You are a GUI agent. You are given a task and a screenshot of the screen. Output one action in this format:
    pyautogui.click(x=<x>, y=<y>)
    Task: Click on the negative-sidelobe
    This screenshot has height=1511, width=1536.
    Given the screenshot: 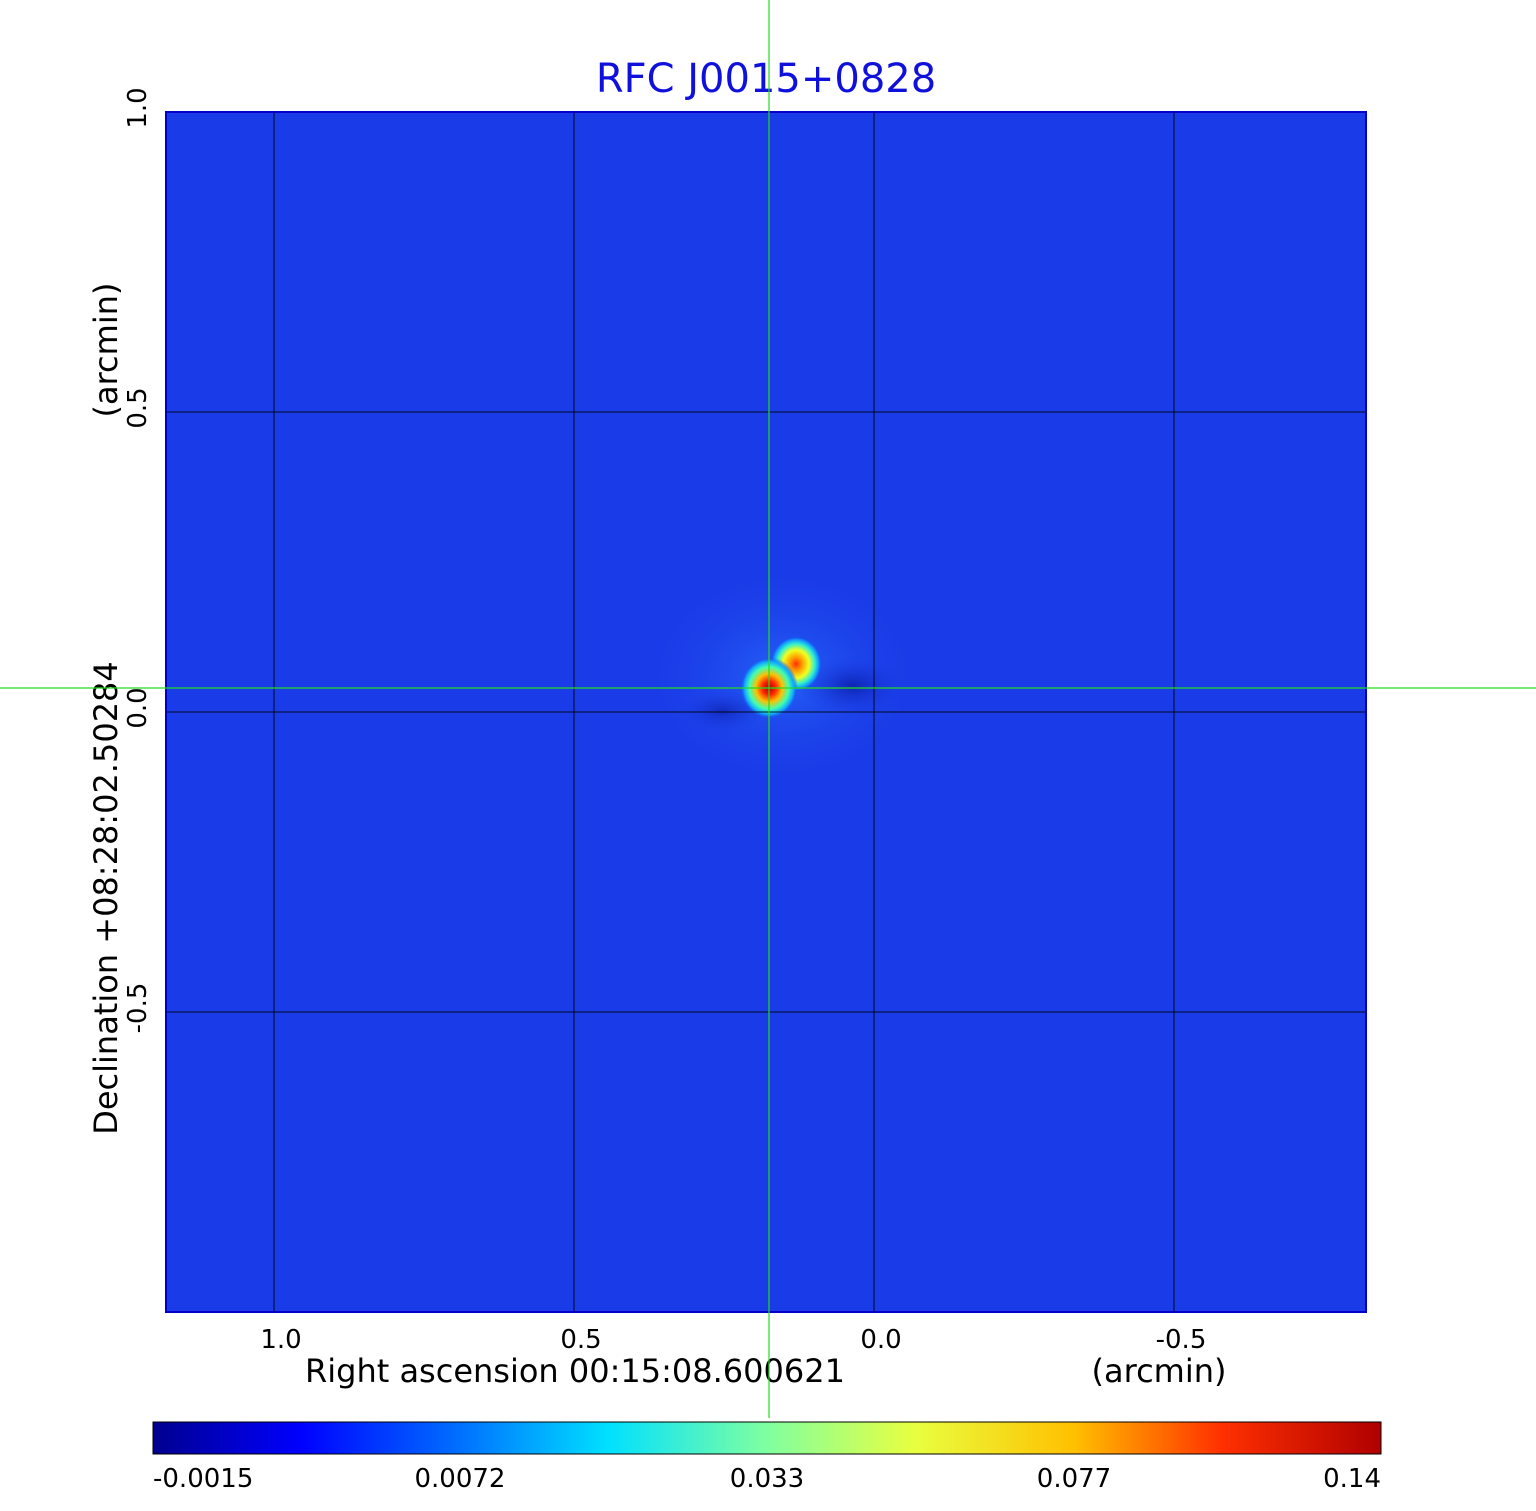 What is the action you would take?
    pyautogui.click(x=852, y=686)
    